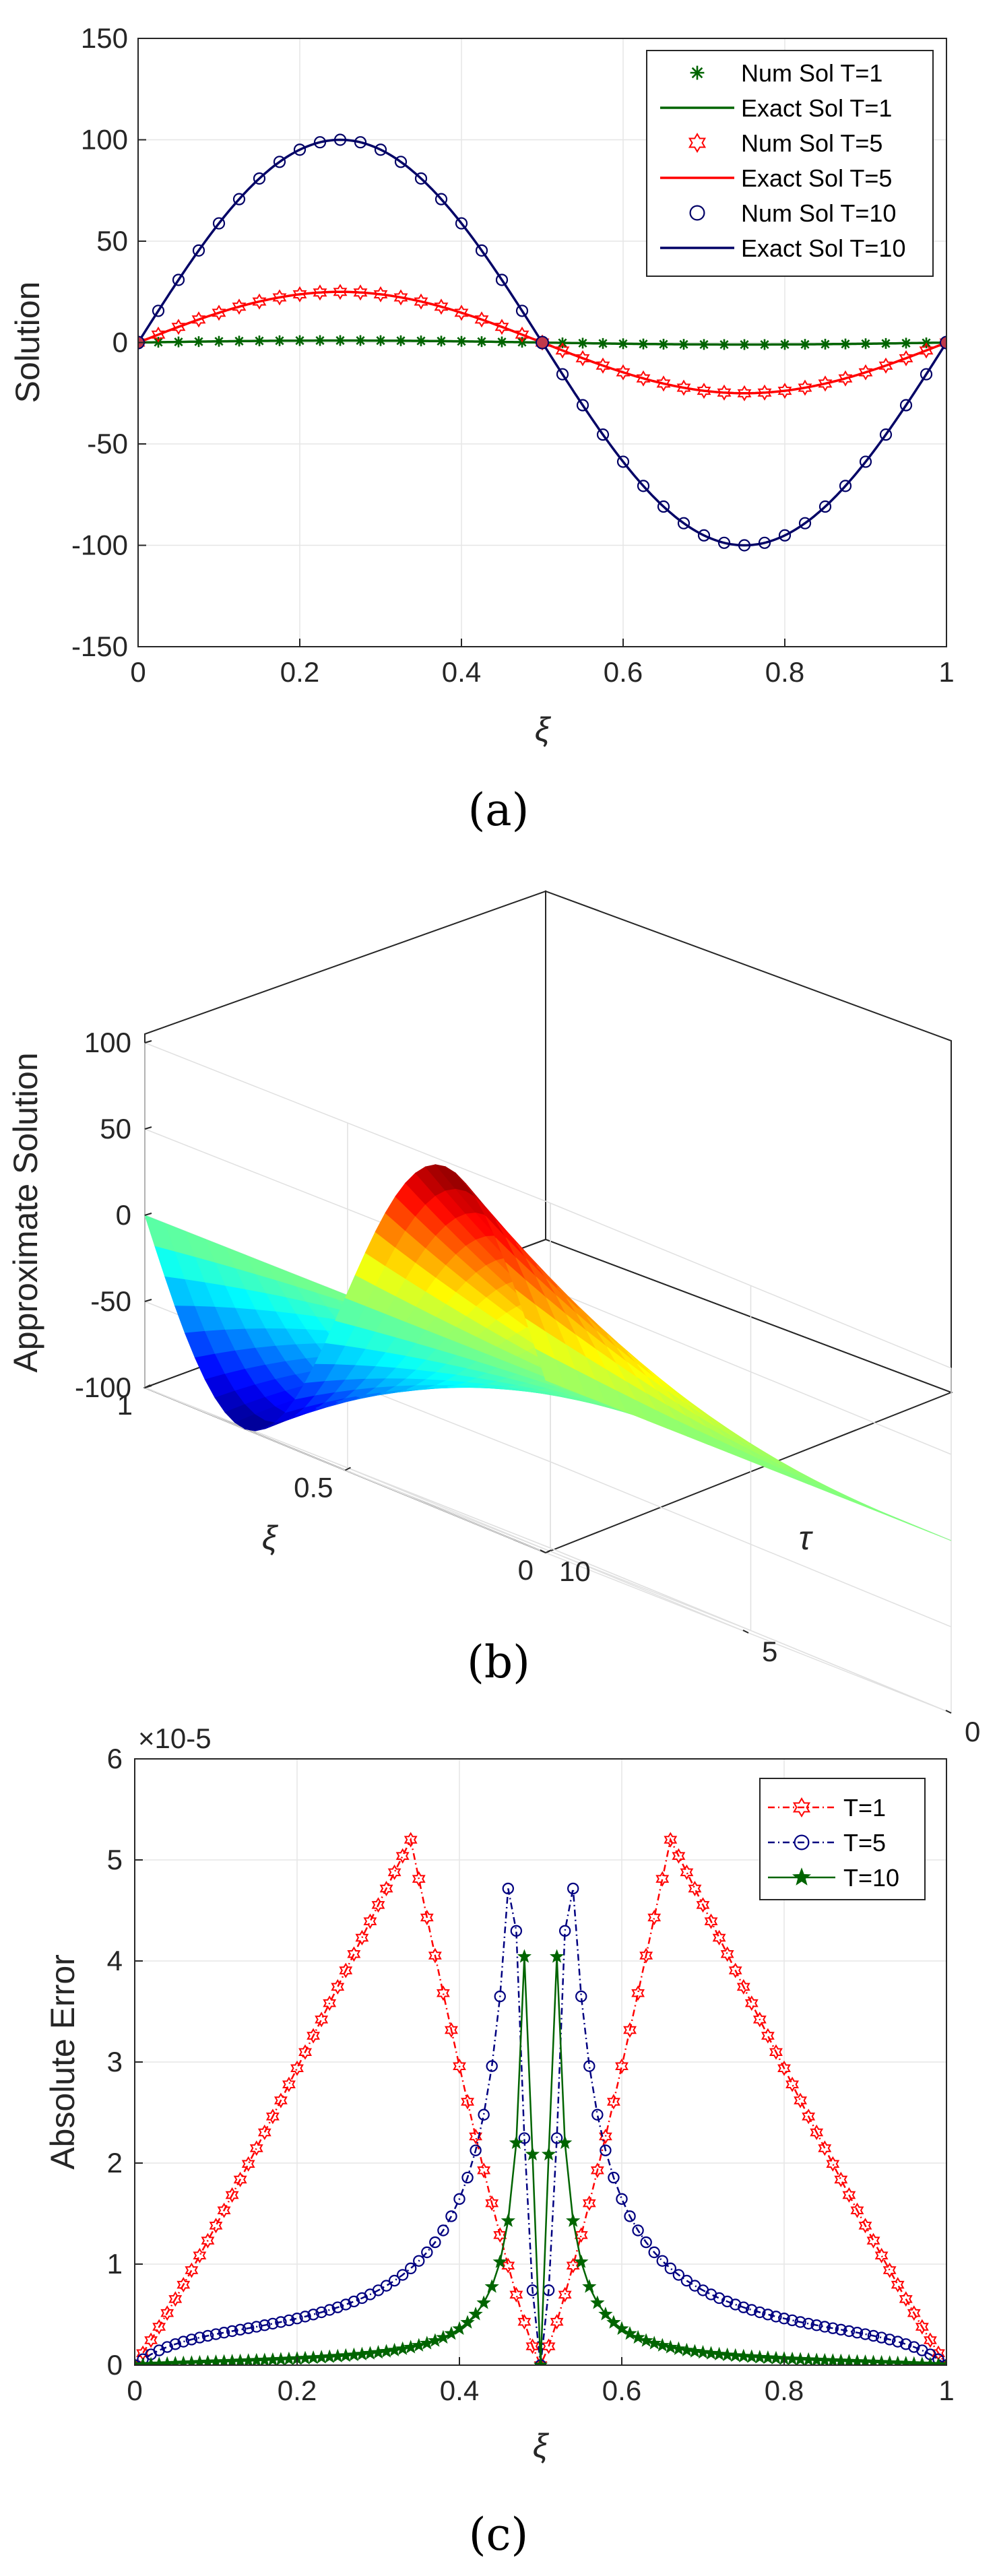  Describe the element at coordinates (542, 342) in the screenshot. I see `series-markers` at that location.